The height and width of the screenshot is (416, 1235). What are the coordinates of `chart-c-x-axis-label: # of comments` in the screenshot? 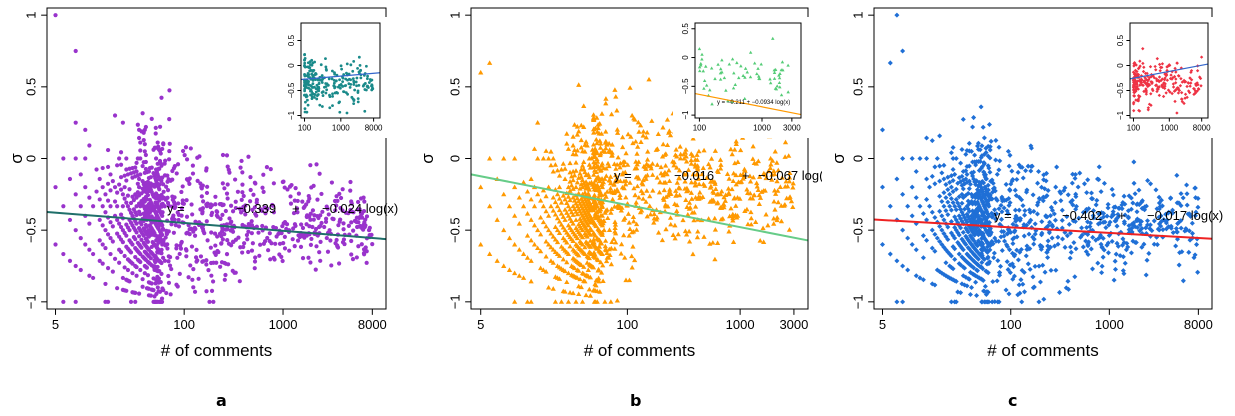 It's located at (1043, 350).